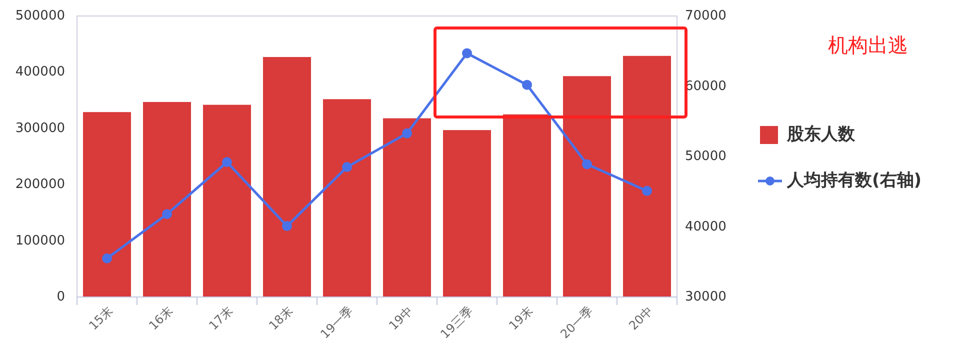  What do you see at coordinates (401, 318) in the screenshot?
I see `x-tick-label: 19中` at bounding box center [401, 318].